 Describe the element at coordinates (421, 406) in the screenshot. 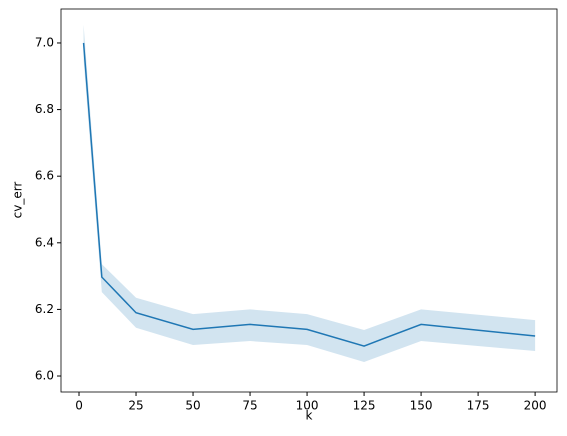

I see `x-tick-label: 150` at that location.